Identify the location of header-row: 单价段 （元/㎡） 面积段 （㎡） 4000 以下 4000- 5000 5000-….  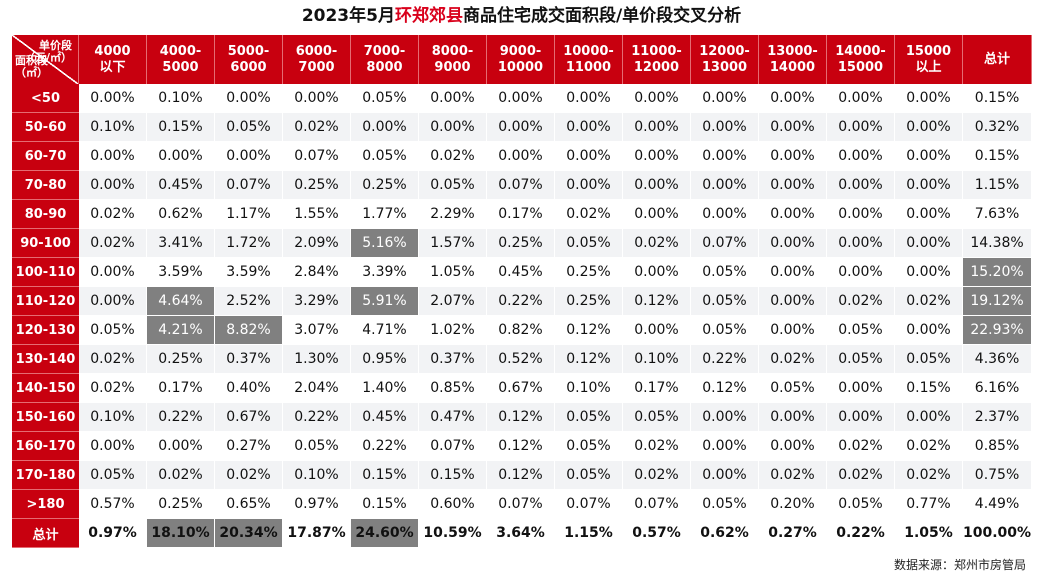
(522, 59).